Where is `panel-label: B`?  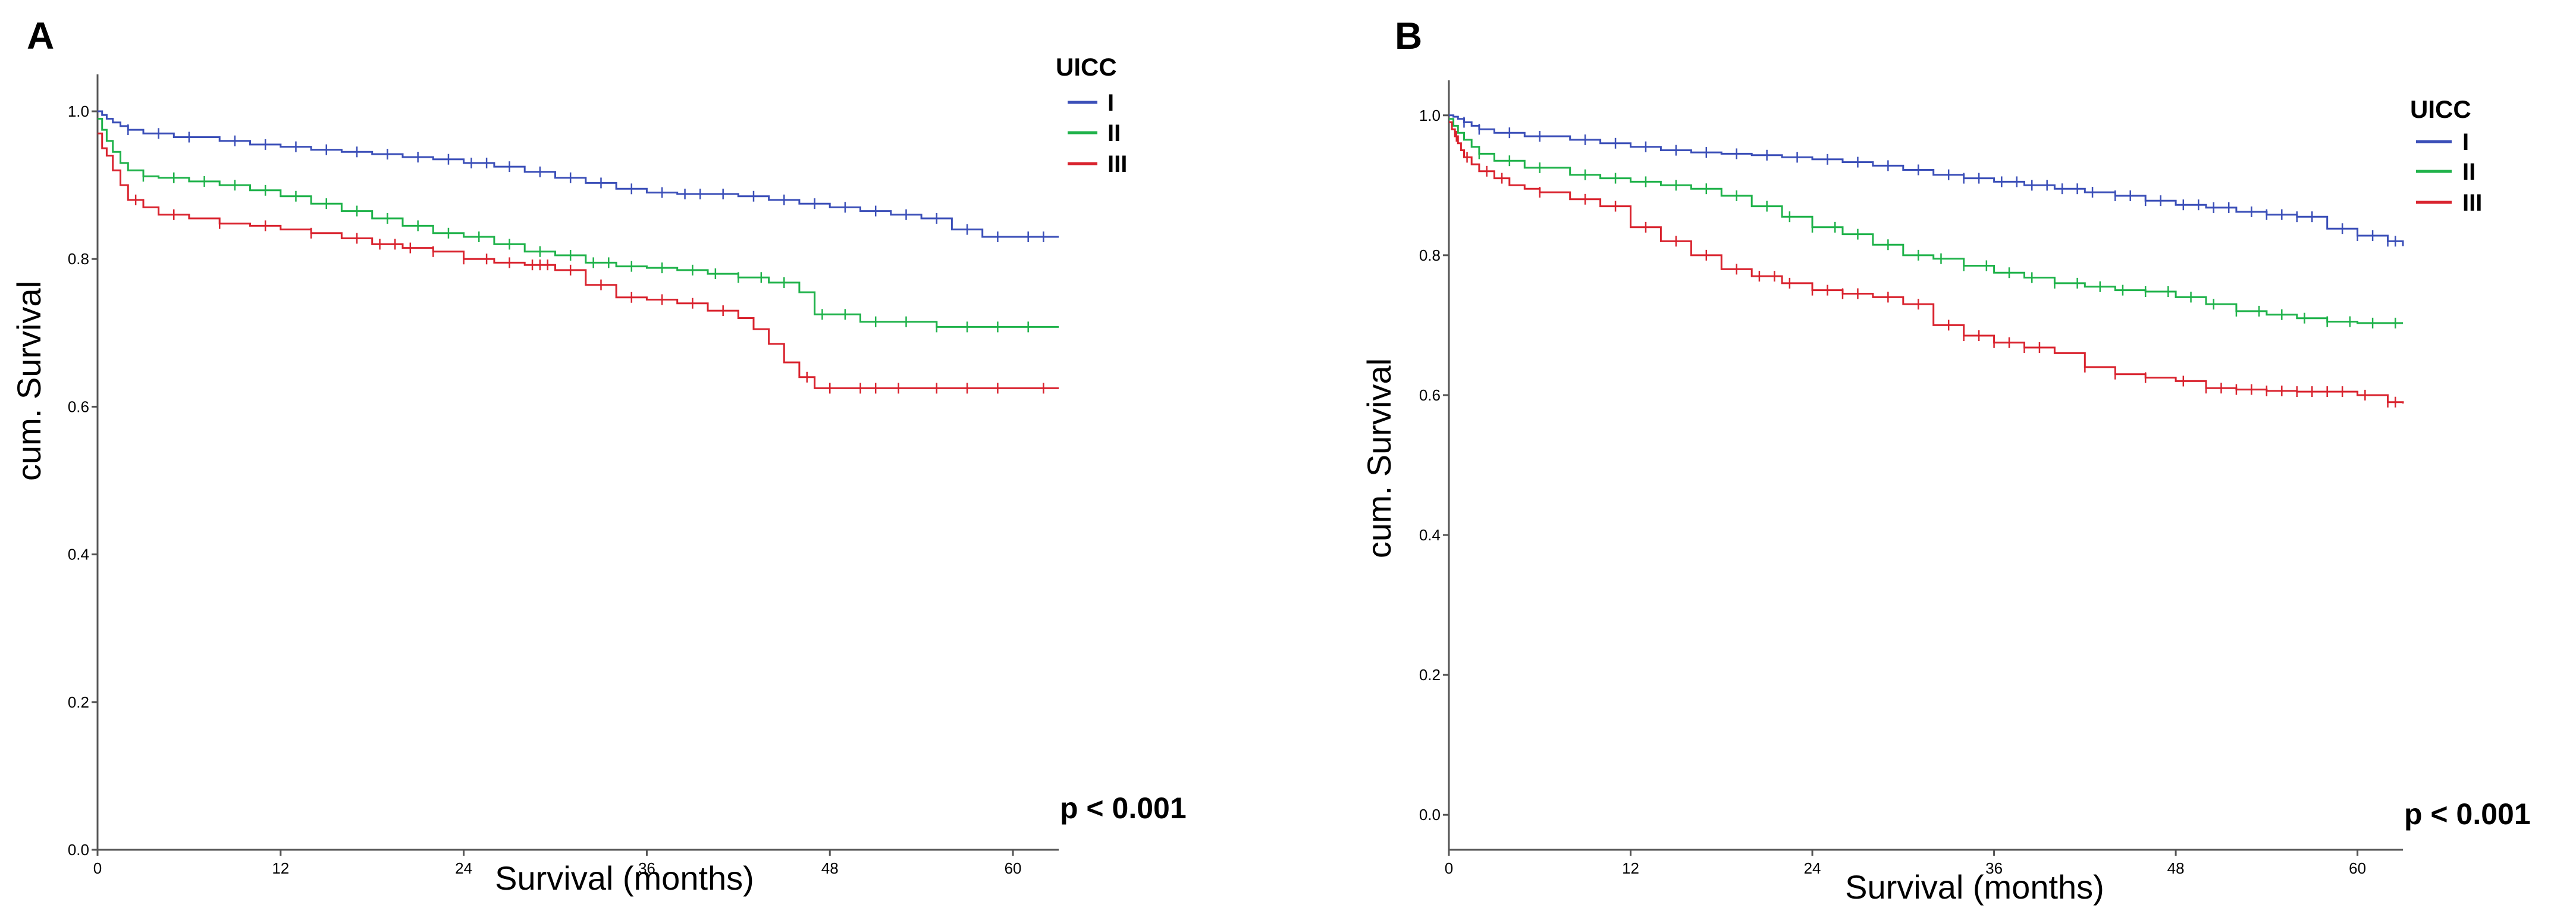
panel-label: B is located at coordinates (1408, 35).